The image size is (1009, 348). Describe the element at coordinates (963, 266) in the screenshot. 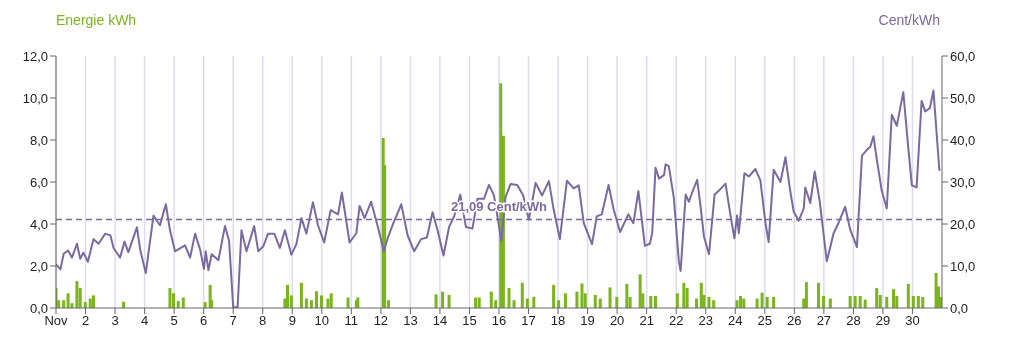

I see `y2-tick-label: 10,0` at that location.